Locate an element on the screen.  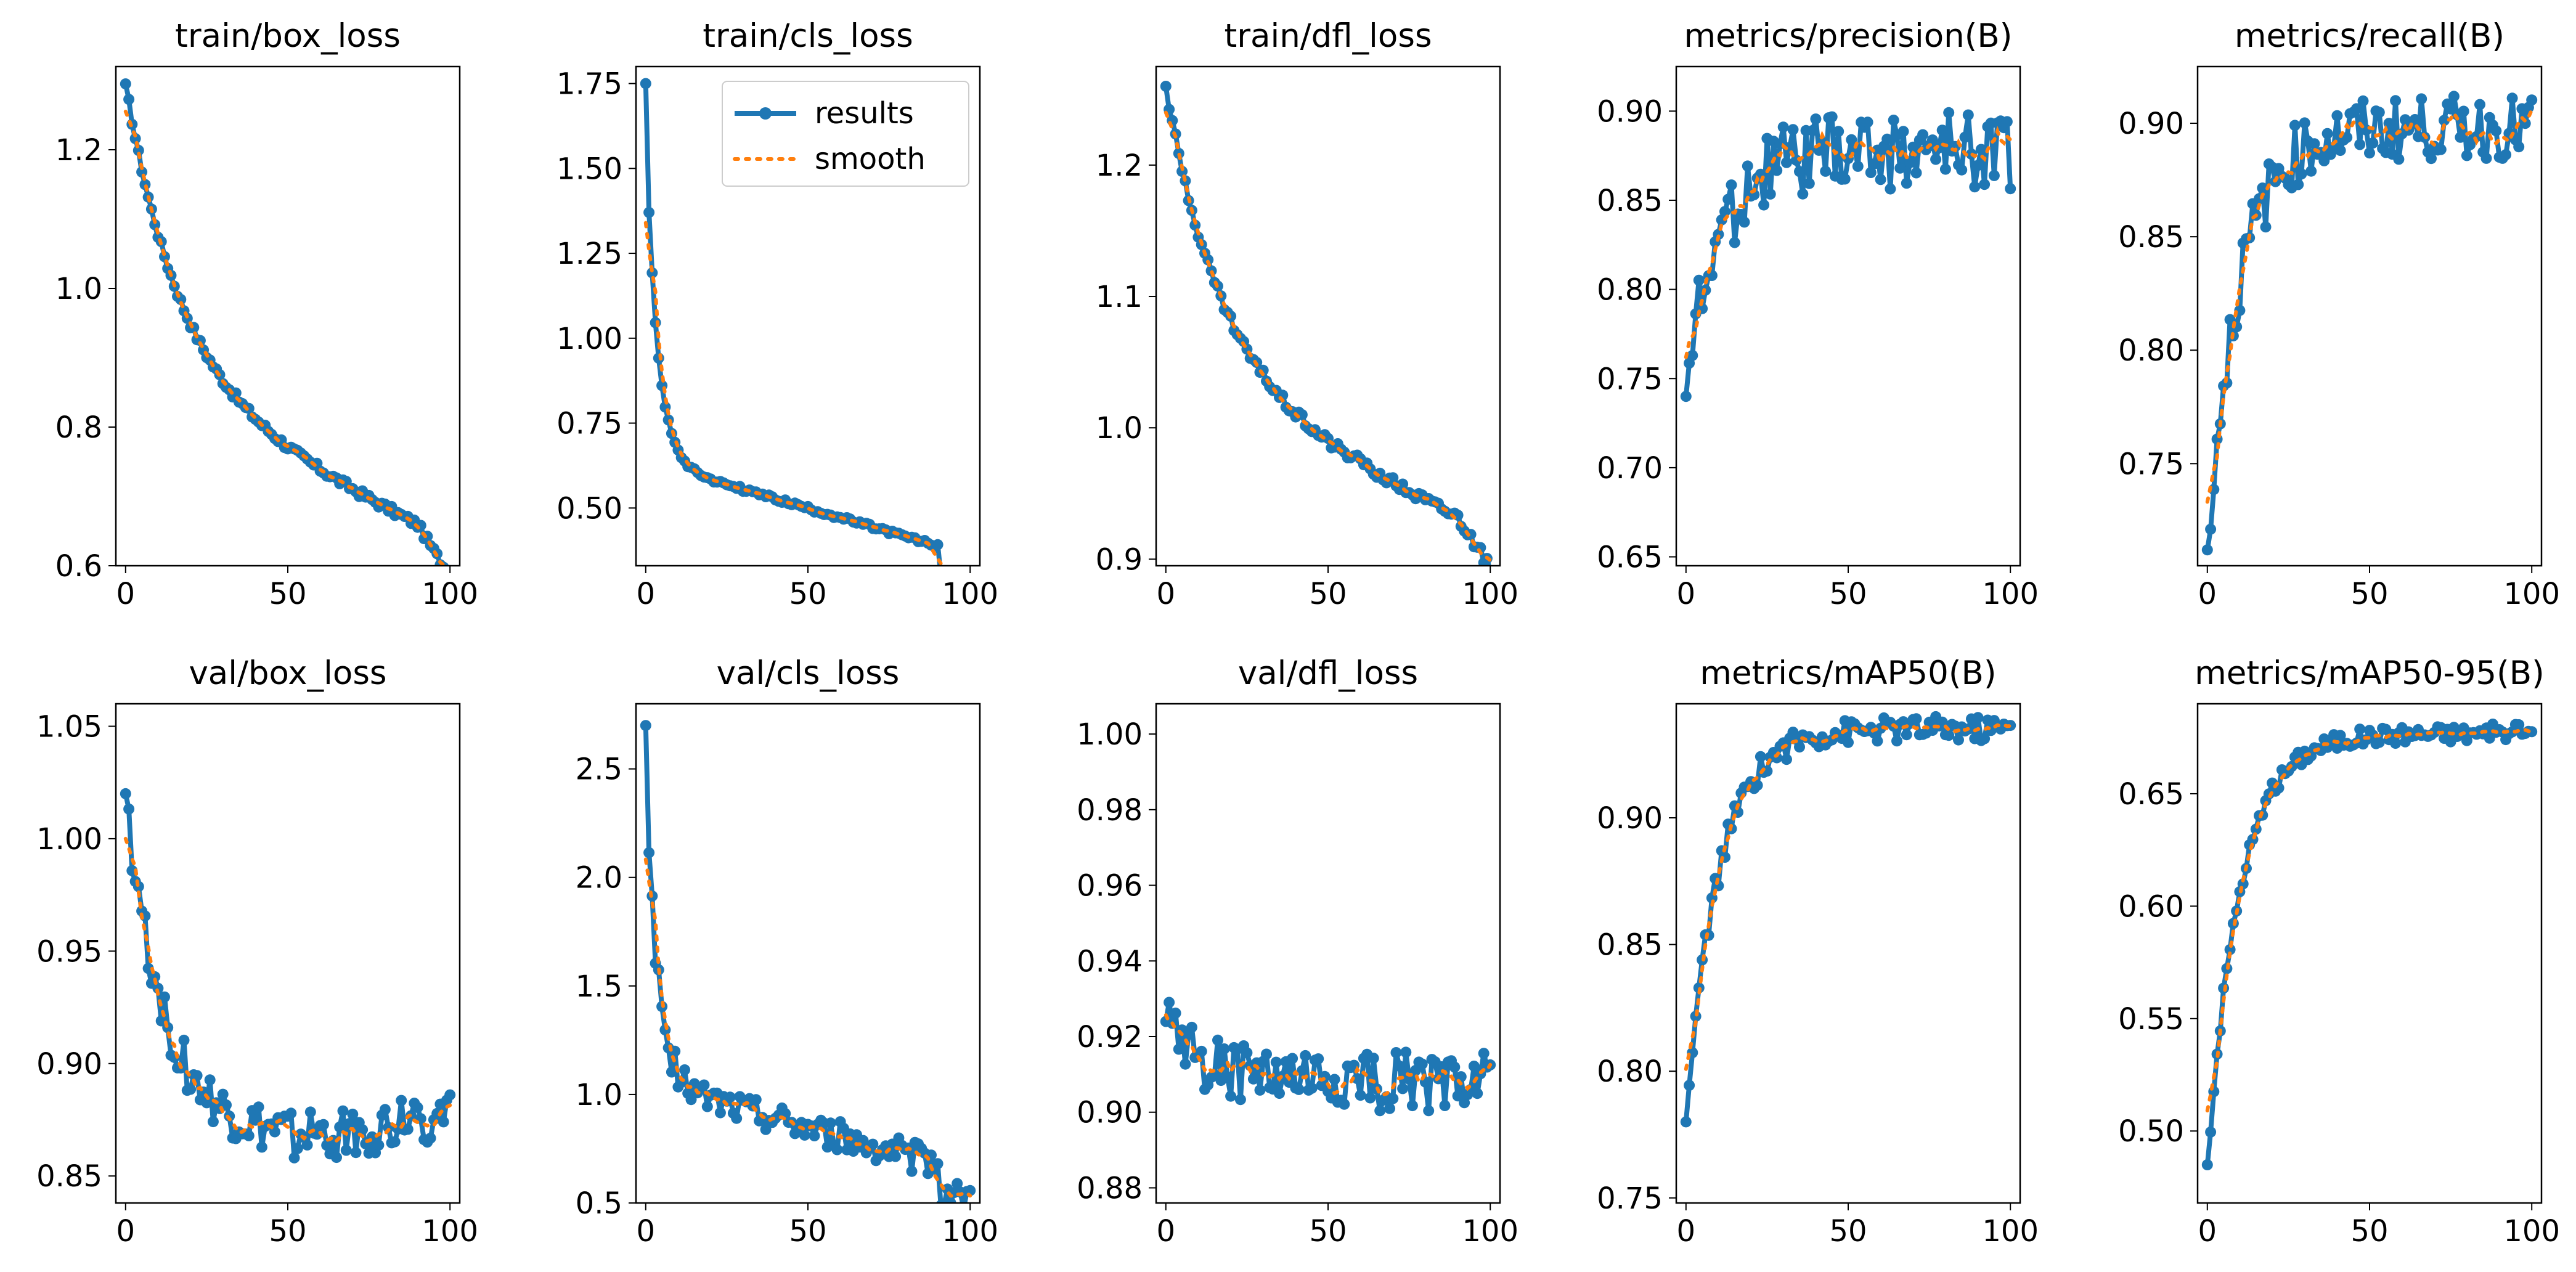
subplot-8: metrics/mAP50(B) 0 50 100 0.75 0.80 0.85 0.90 is located at coordinates (1818, 951).